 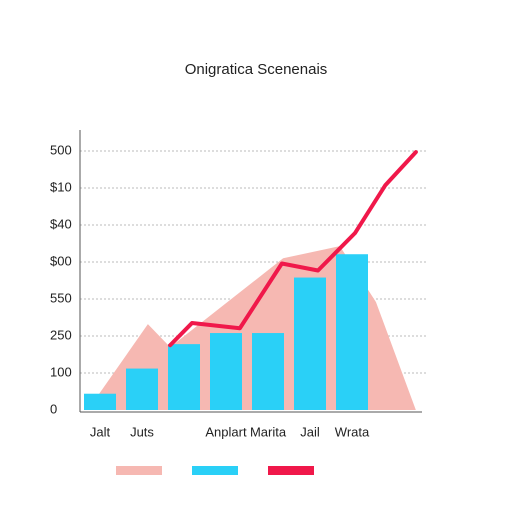 I want to click on y-tick-label: 500, so click(x=61, y=149).